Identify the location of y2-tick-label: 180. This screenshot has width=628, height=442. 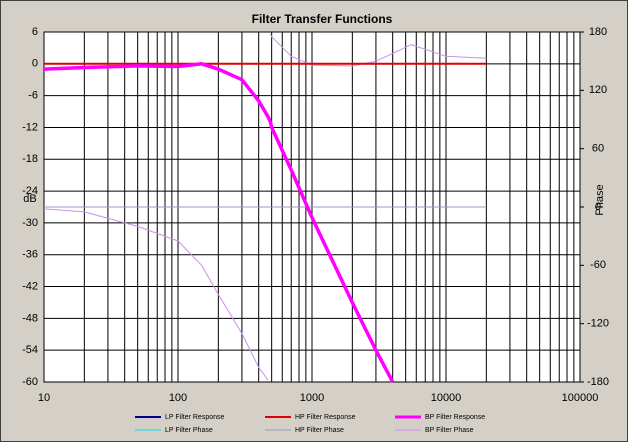
(598, 32).